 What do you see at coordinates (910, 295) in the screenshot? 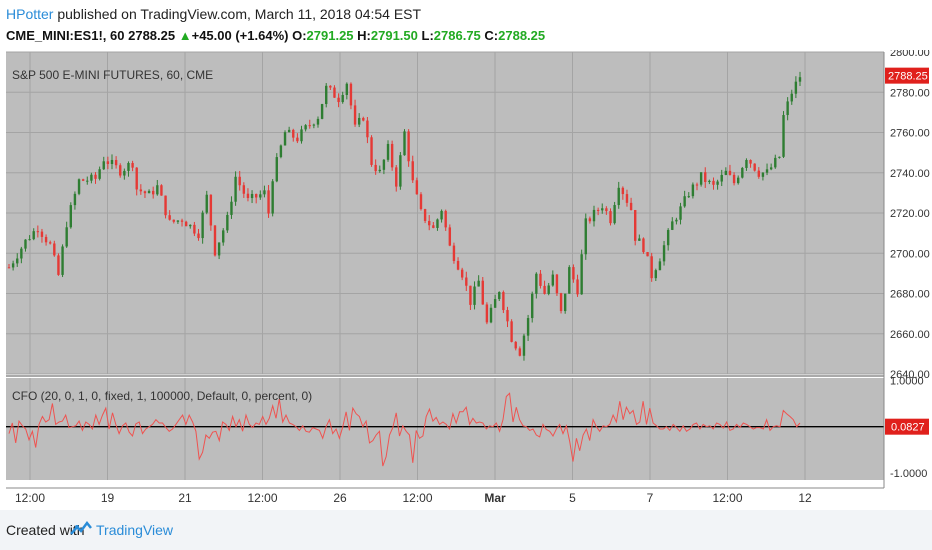
I see `price-tick-label: 2680.00` at bounding box center [910, 295].